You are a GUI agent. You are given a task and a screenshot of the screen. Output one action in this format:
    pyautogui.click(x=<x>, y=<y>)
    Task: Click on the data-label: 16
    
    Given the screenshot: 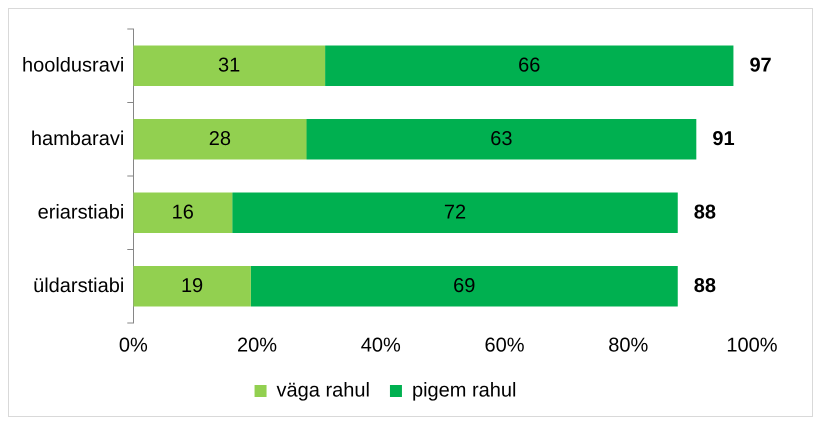 What is the action you would take?
    pyautogui.click(x=183, y=212)
    